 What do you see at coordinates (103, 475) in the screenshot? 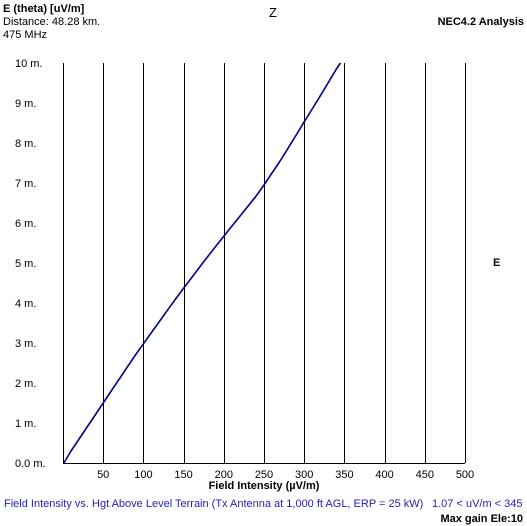
I see `x-tick-label: 50` at bounding box center [103, 475].